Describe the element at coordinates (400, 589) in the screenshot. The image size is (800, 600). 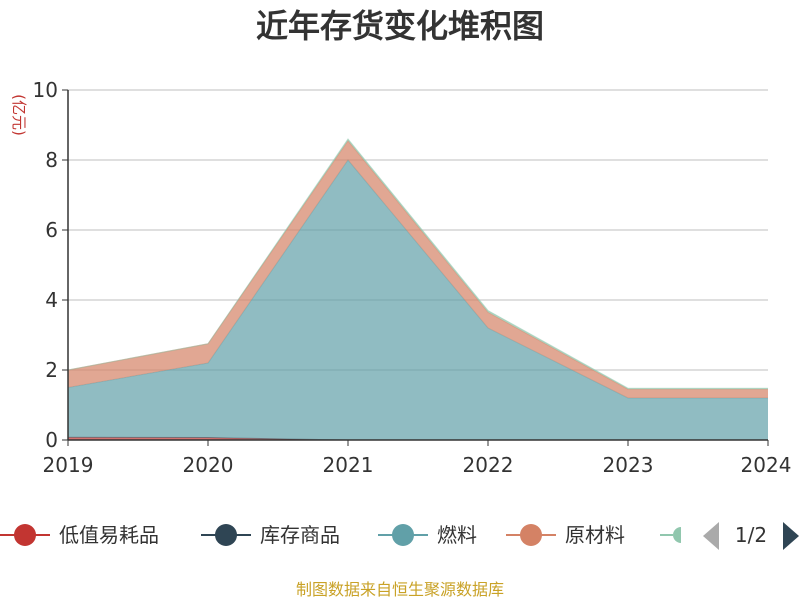
I see `data-source-note: 制图数据来自恒生聚源数据库` at that location.